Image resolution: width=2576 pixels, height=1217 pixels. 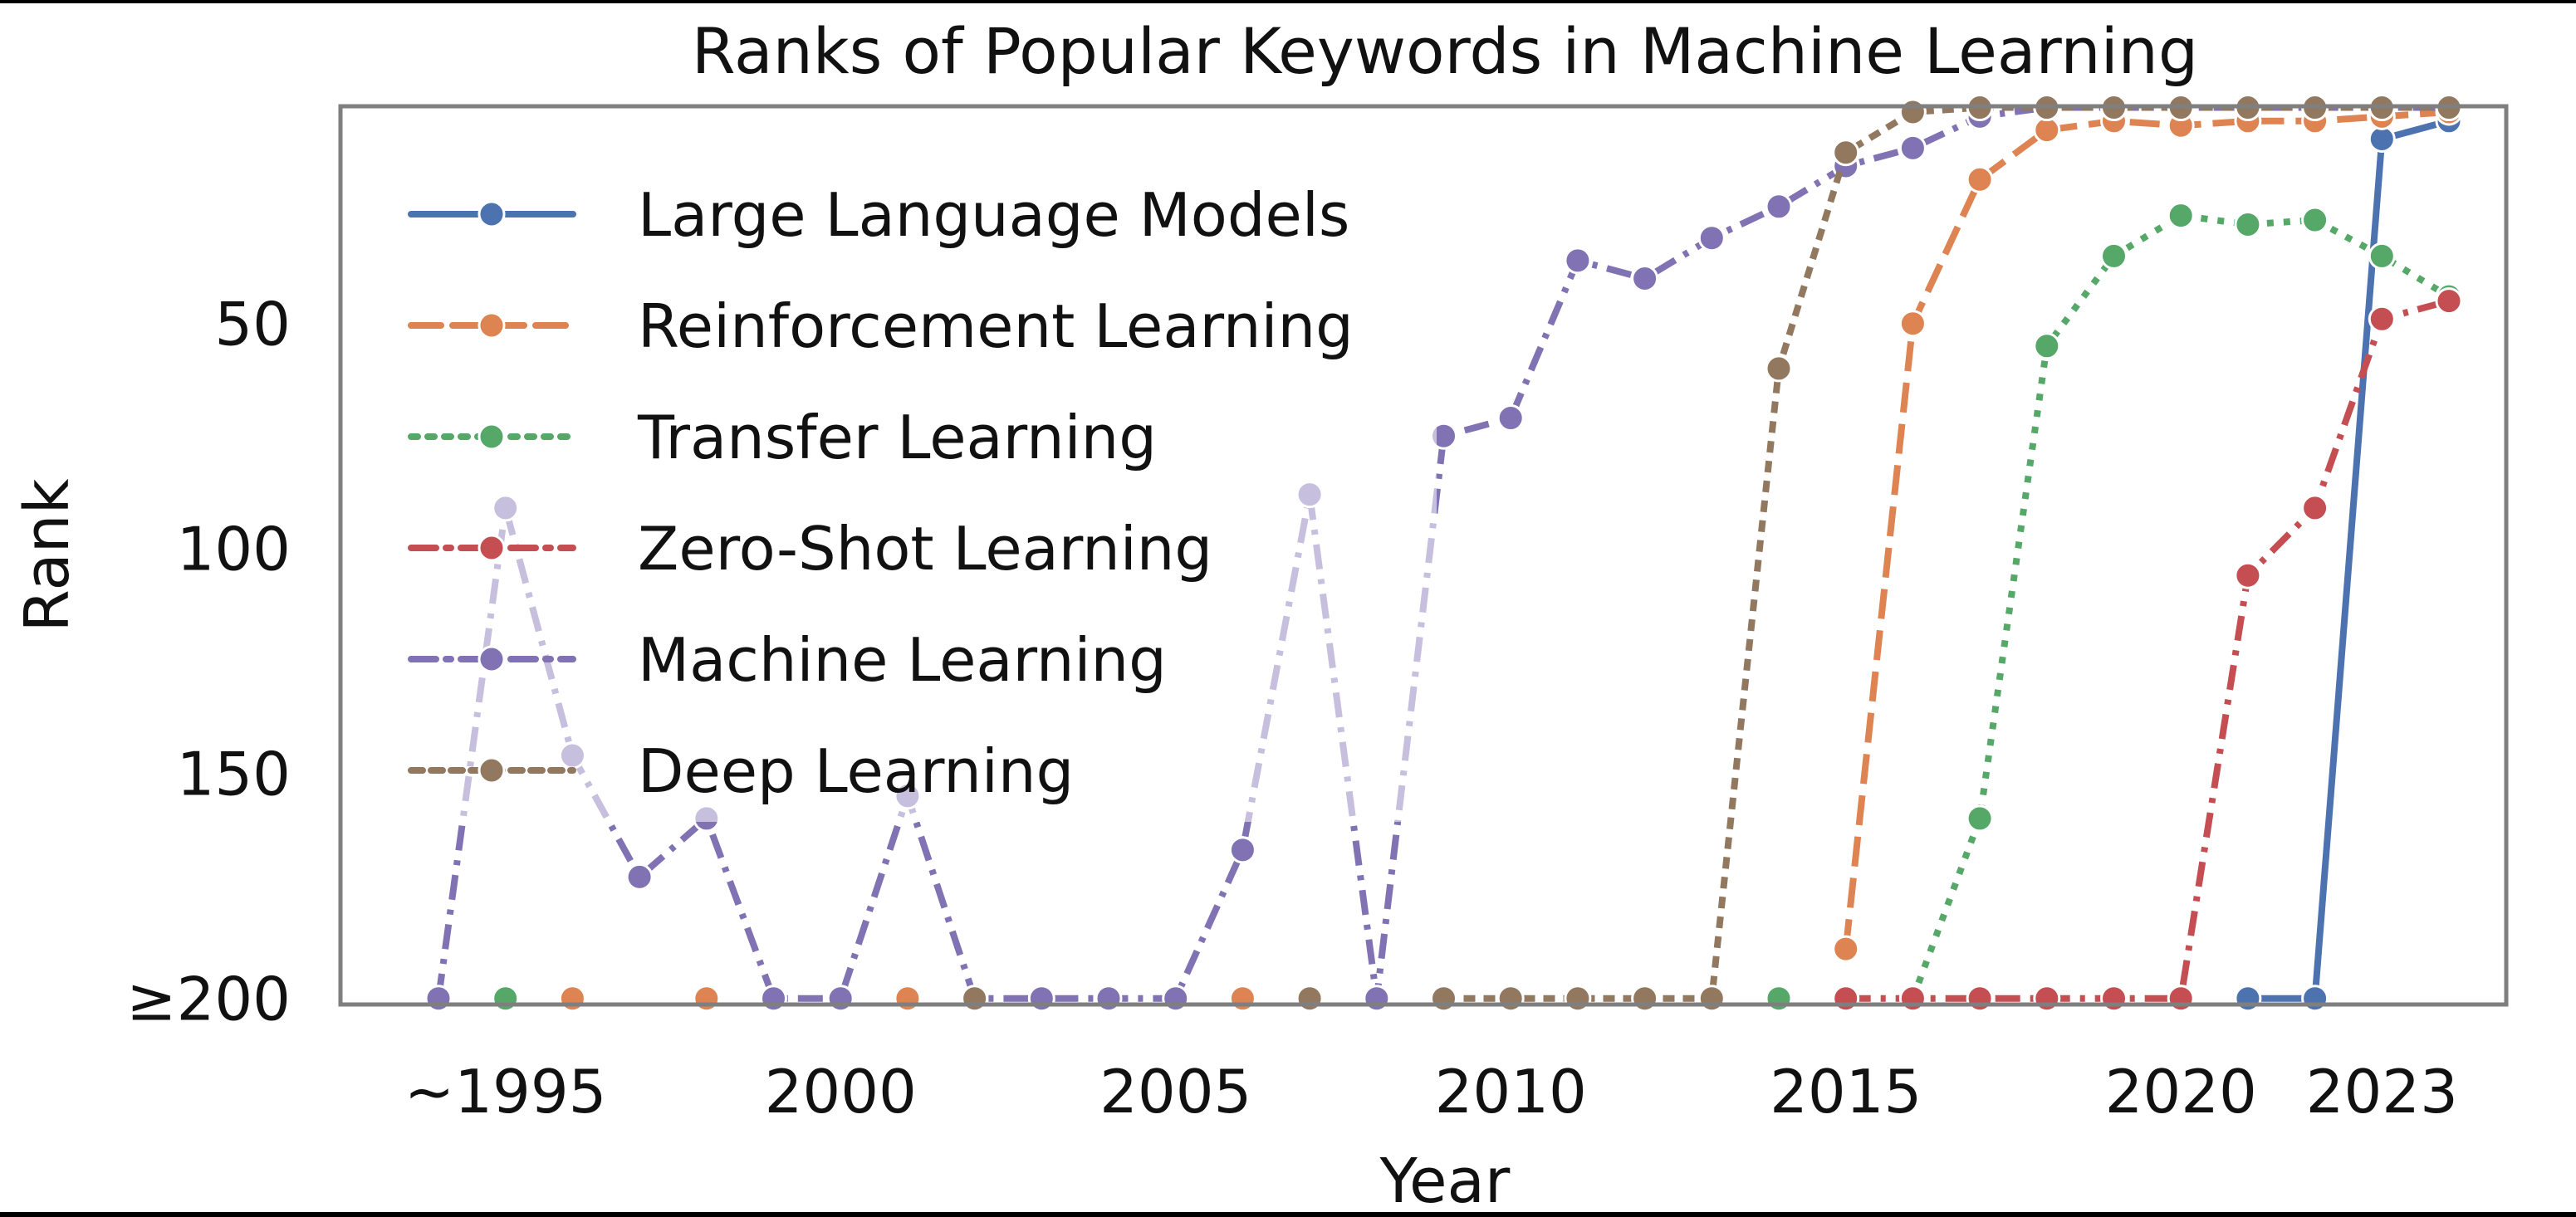 I want to click on y-axis-ticks: 50 100 150 ≥200, so click(x=208, y=662).